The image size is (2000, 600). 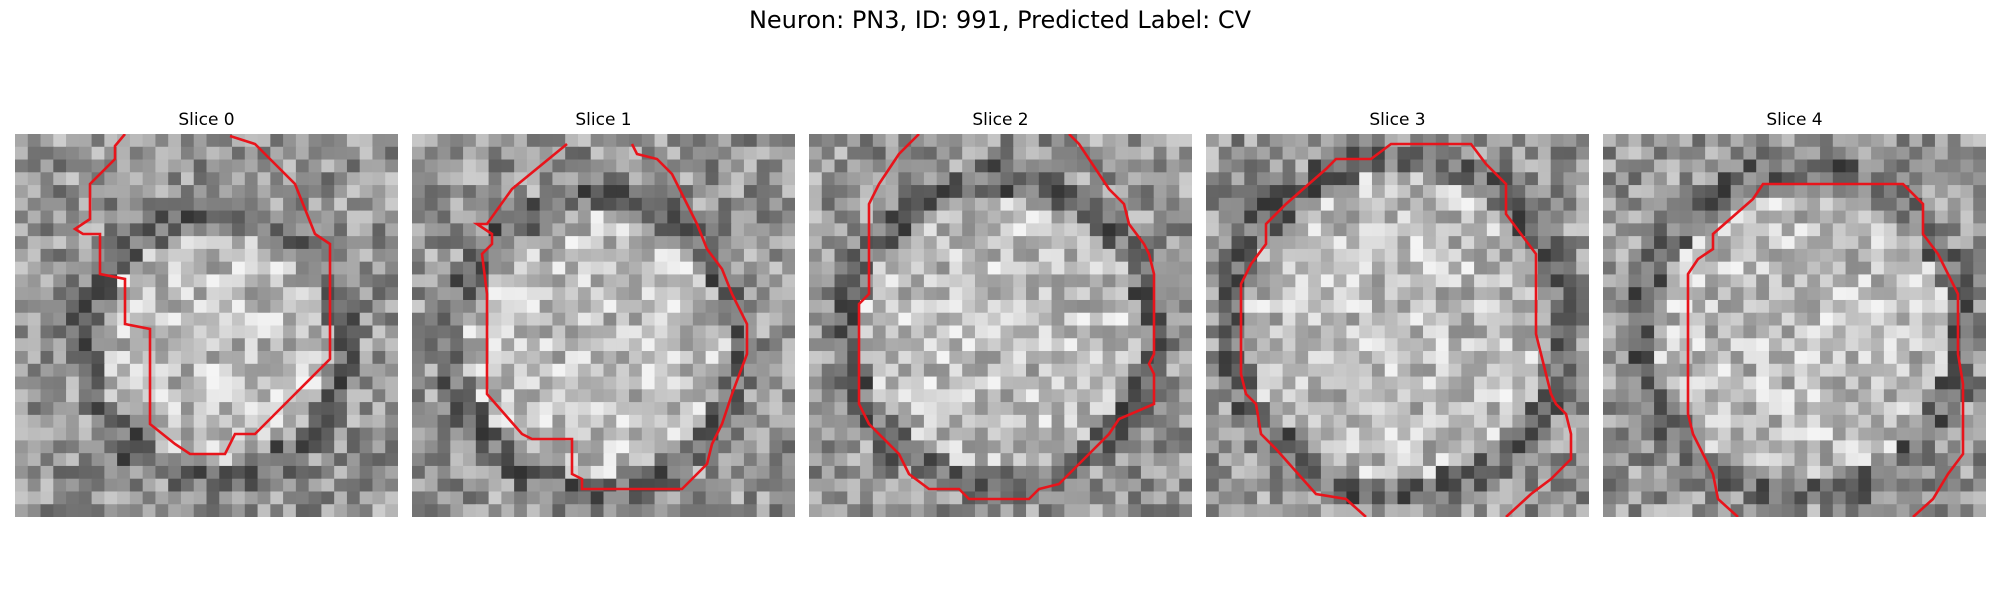 I want to click on slice-4-image, so click(x=1794, y=325).